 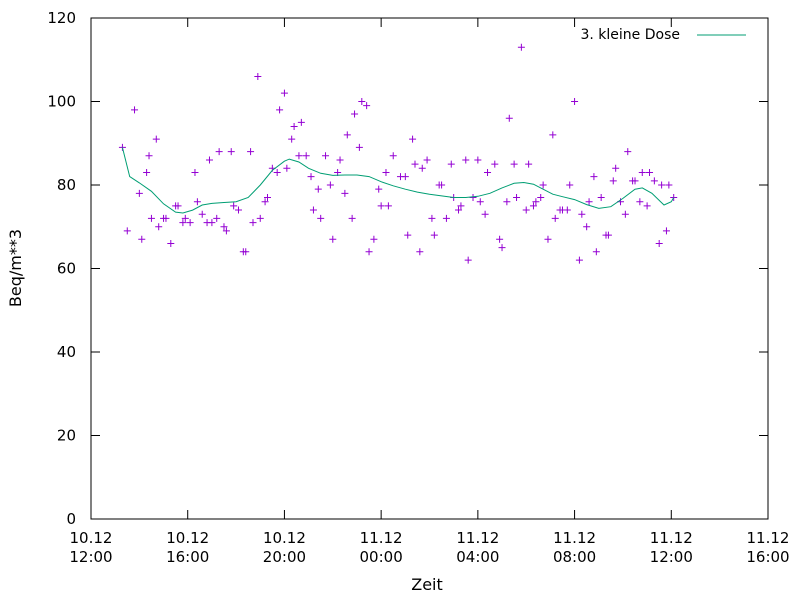 What do you see at coordinates (477, 557) in the screenshot?
I see `x-tick-label-time: 04:00` at bounding box center [477, 557].